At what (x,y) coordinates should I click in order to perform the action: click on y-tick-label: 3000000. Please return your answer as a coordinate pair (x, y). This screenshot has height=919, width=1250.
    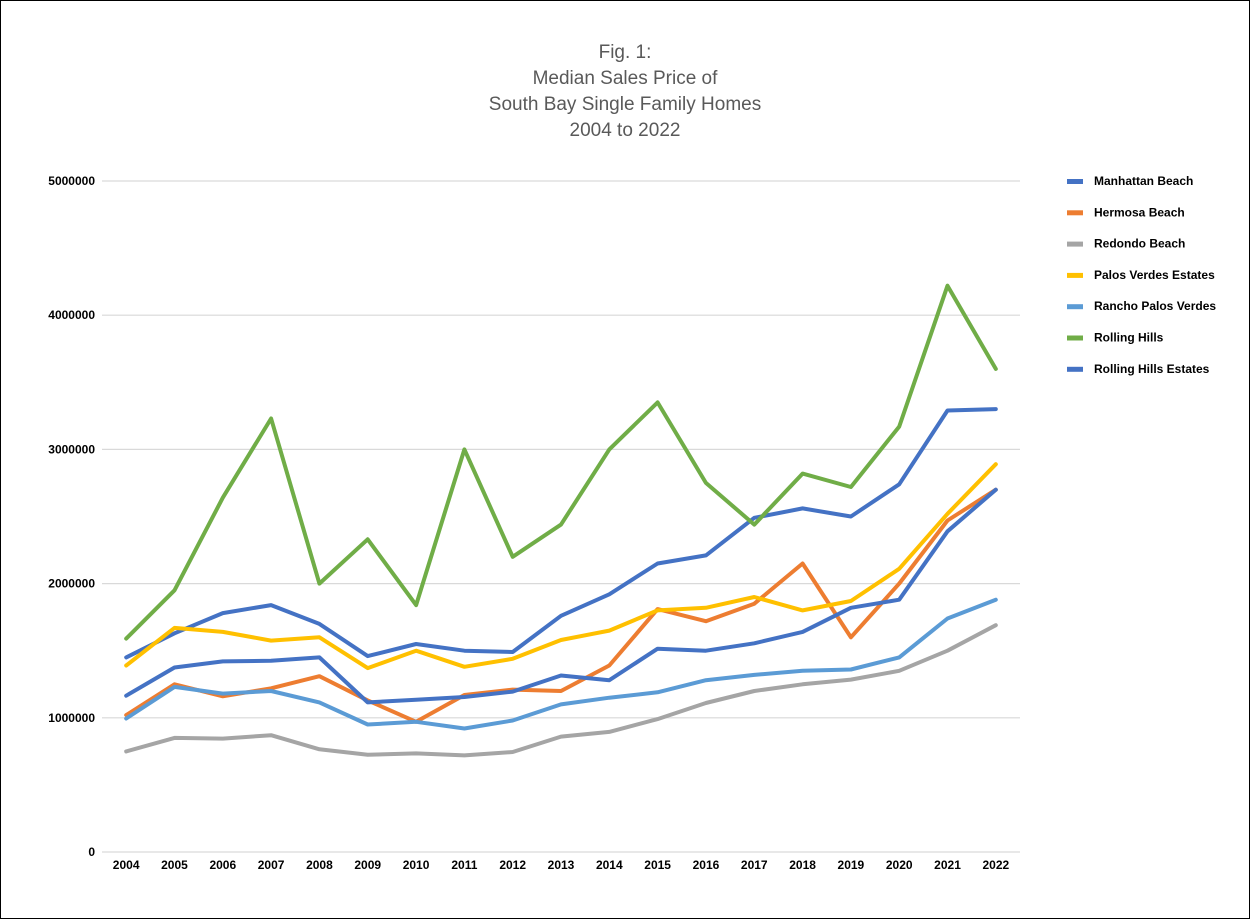
    Looking at the image, I should click on (71, 449).